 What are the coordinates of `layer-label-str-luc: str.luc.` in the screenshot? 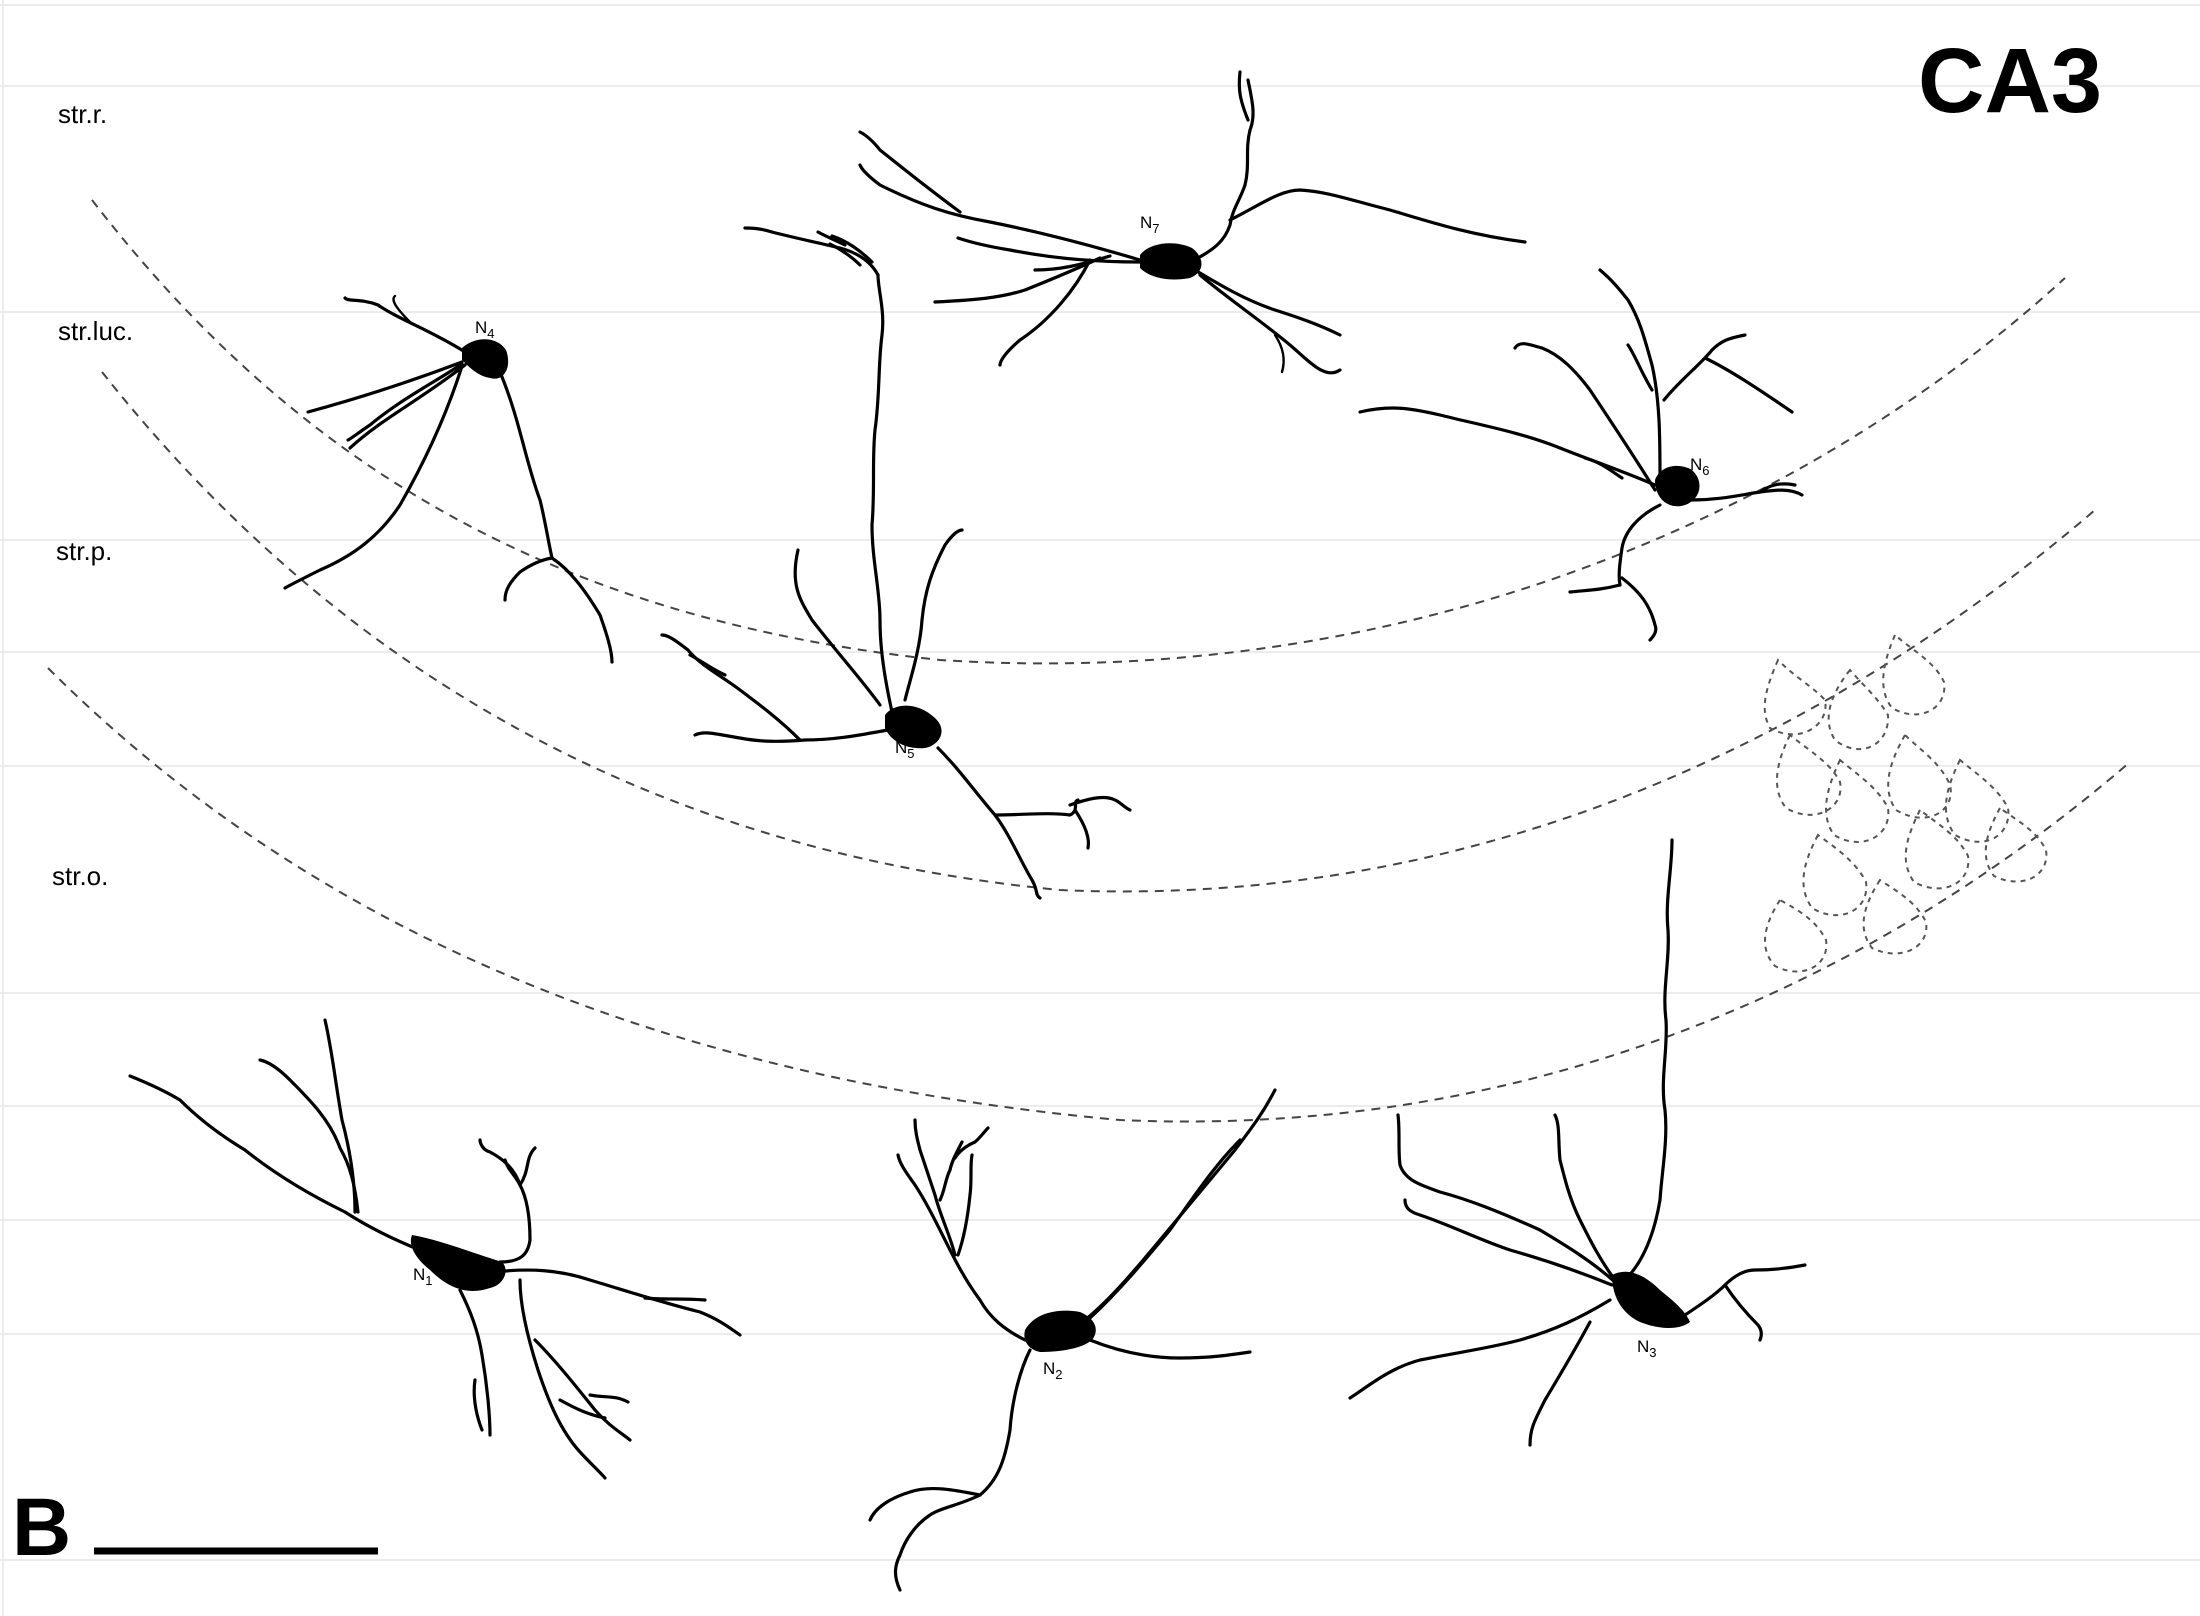 It's located at (95, 331).